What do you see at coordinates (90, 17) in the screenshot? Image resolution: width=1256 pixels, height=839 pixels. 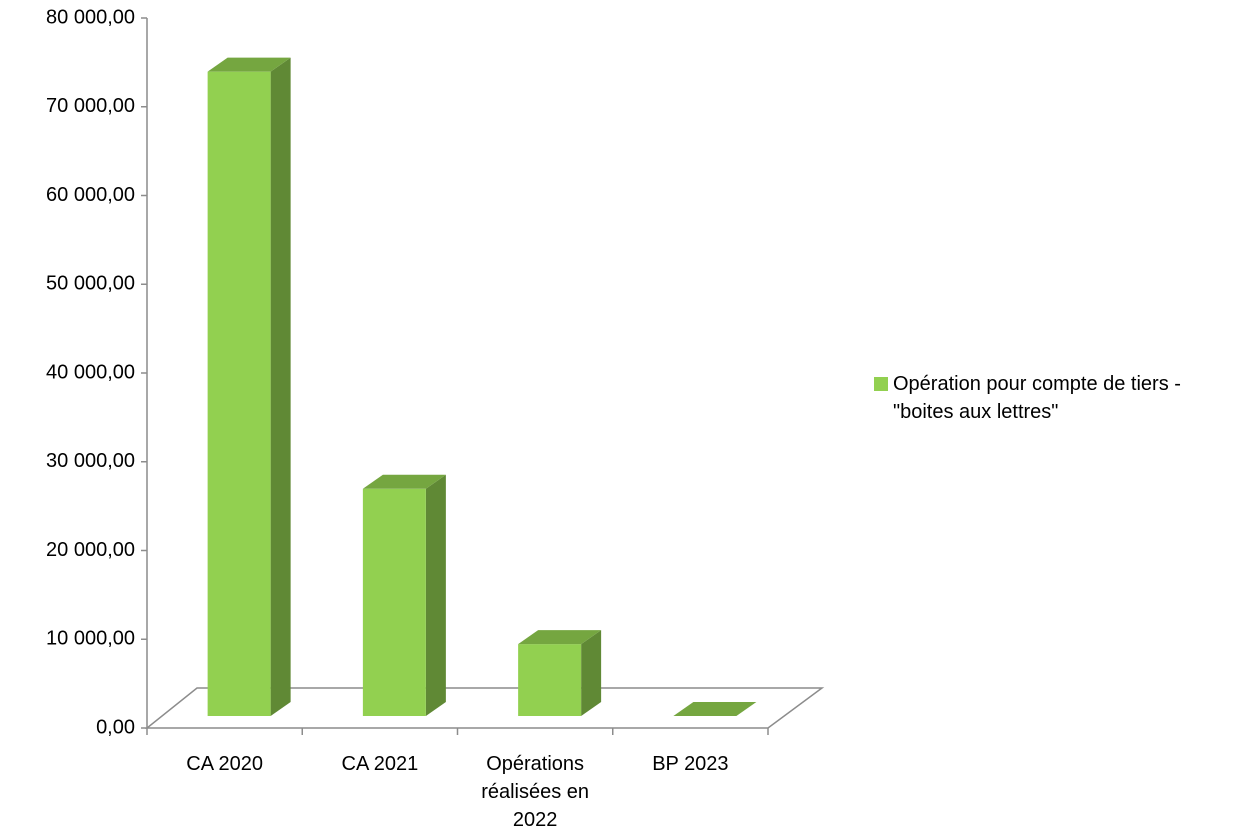 I see `y-tick-label: 80 000,00` at bounding box center [90, 17].